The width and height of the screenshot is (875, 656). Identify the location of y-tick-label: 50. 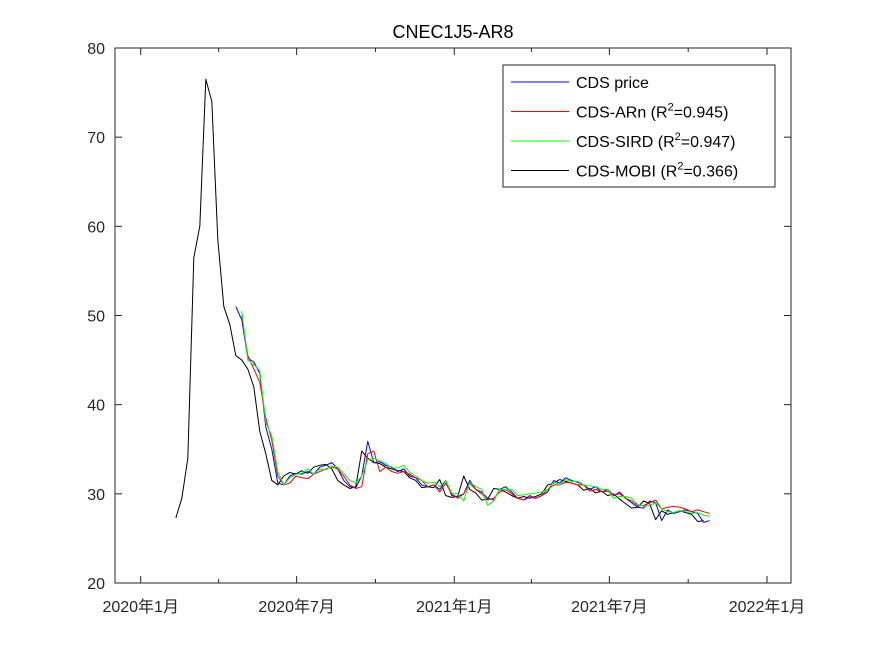
(96, 317).